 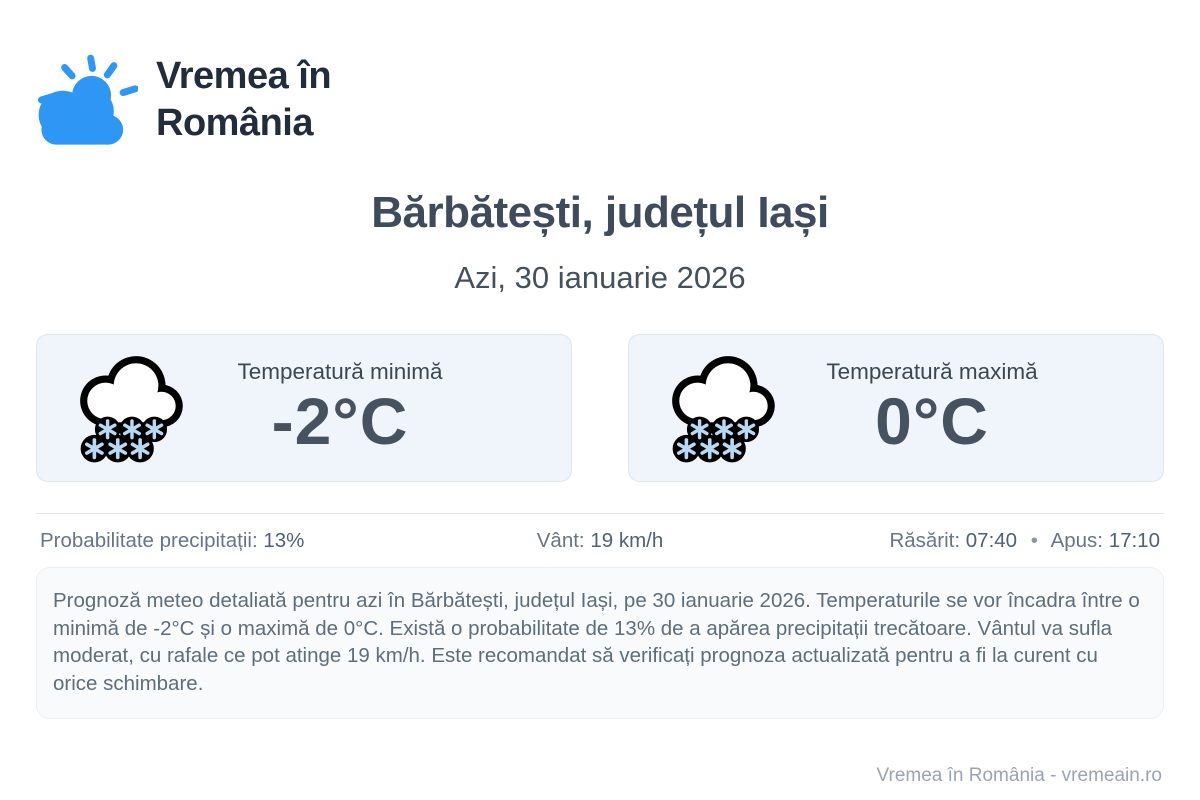 I want to click on min-temperature-label: Temperatură minimă, so click(x=340, y=372).